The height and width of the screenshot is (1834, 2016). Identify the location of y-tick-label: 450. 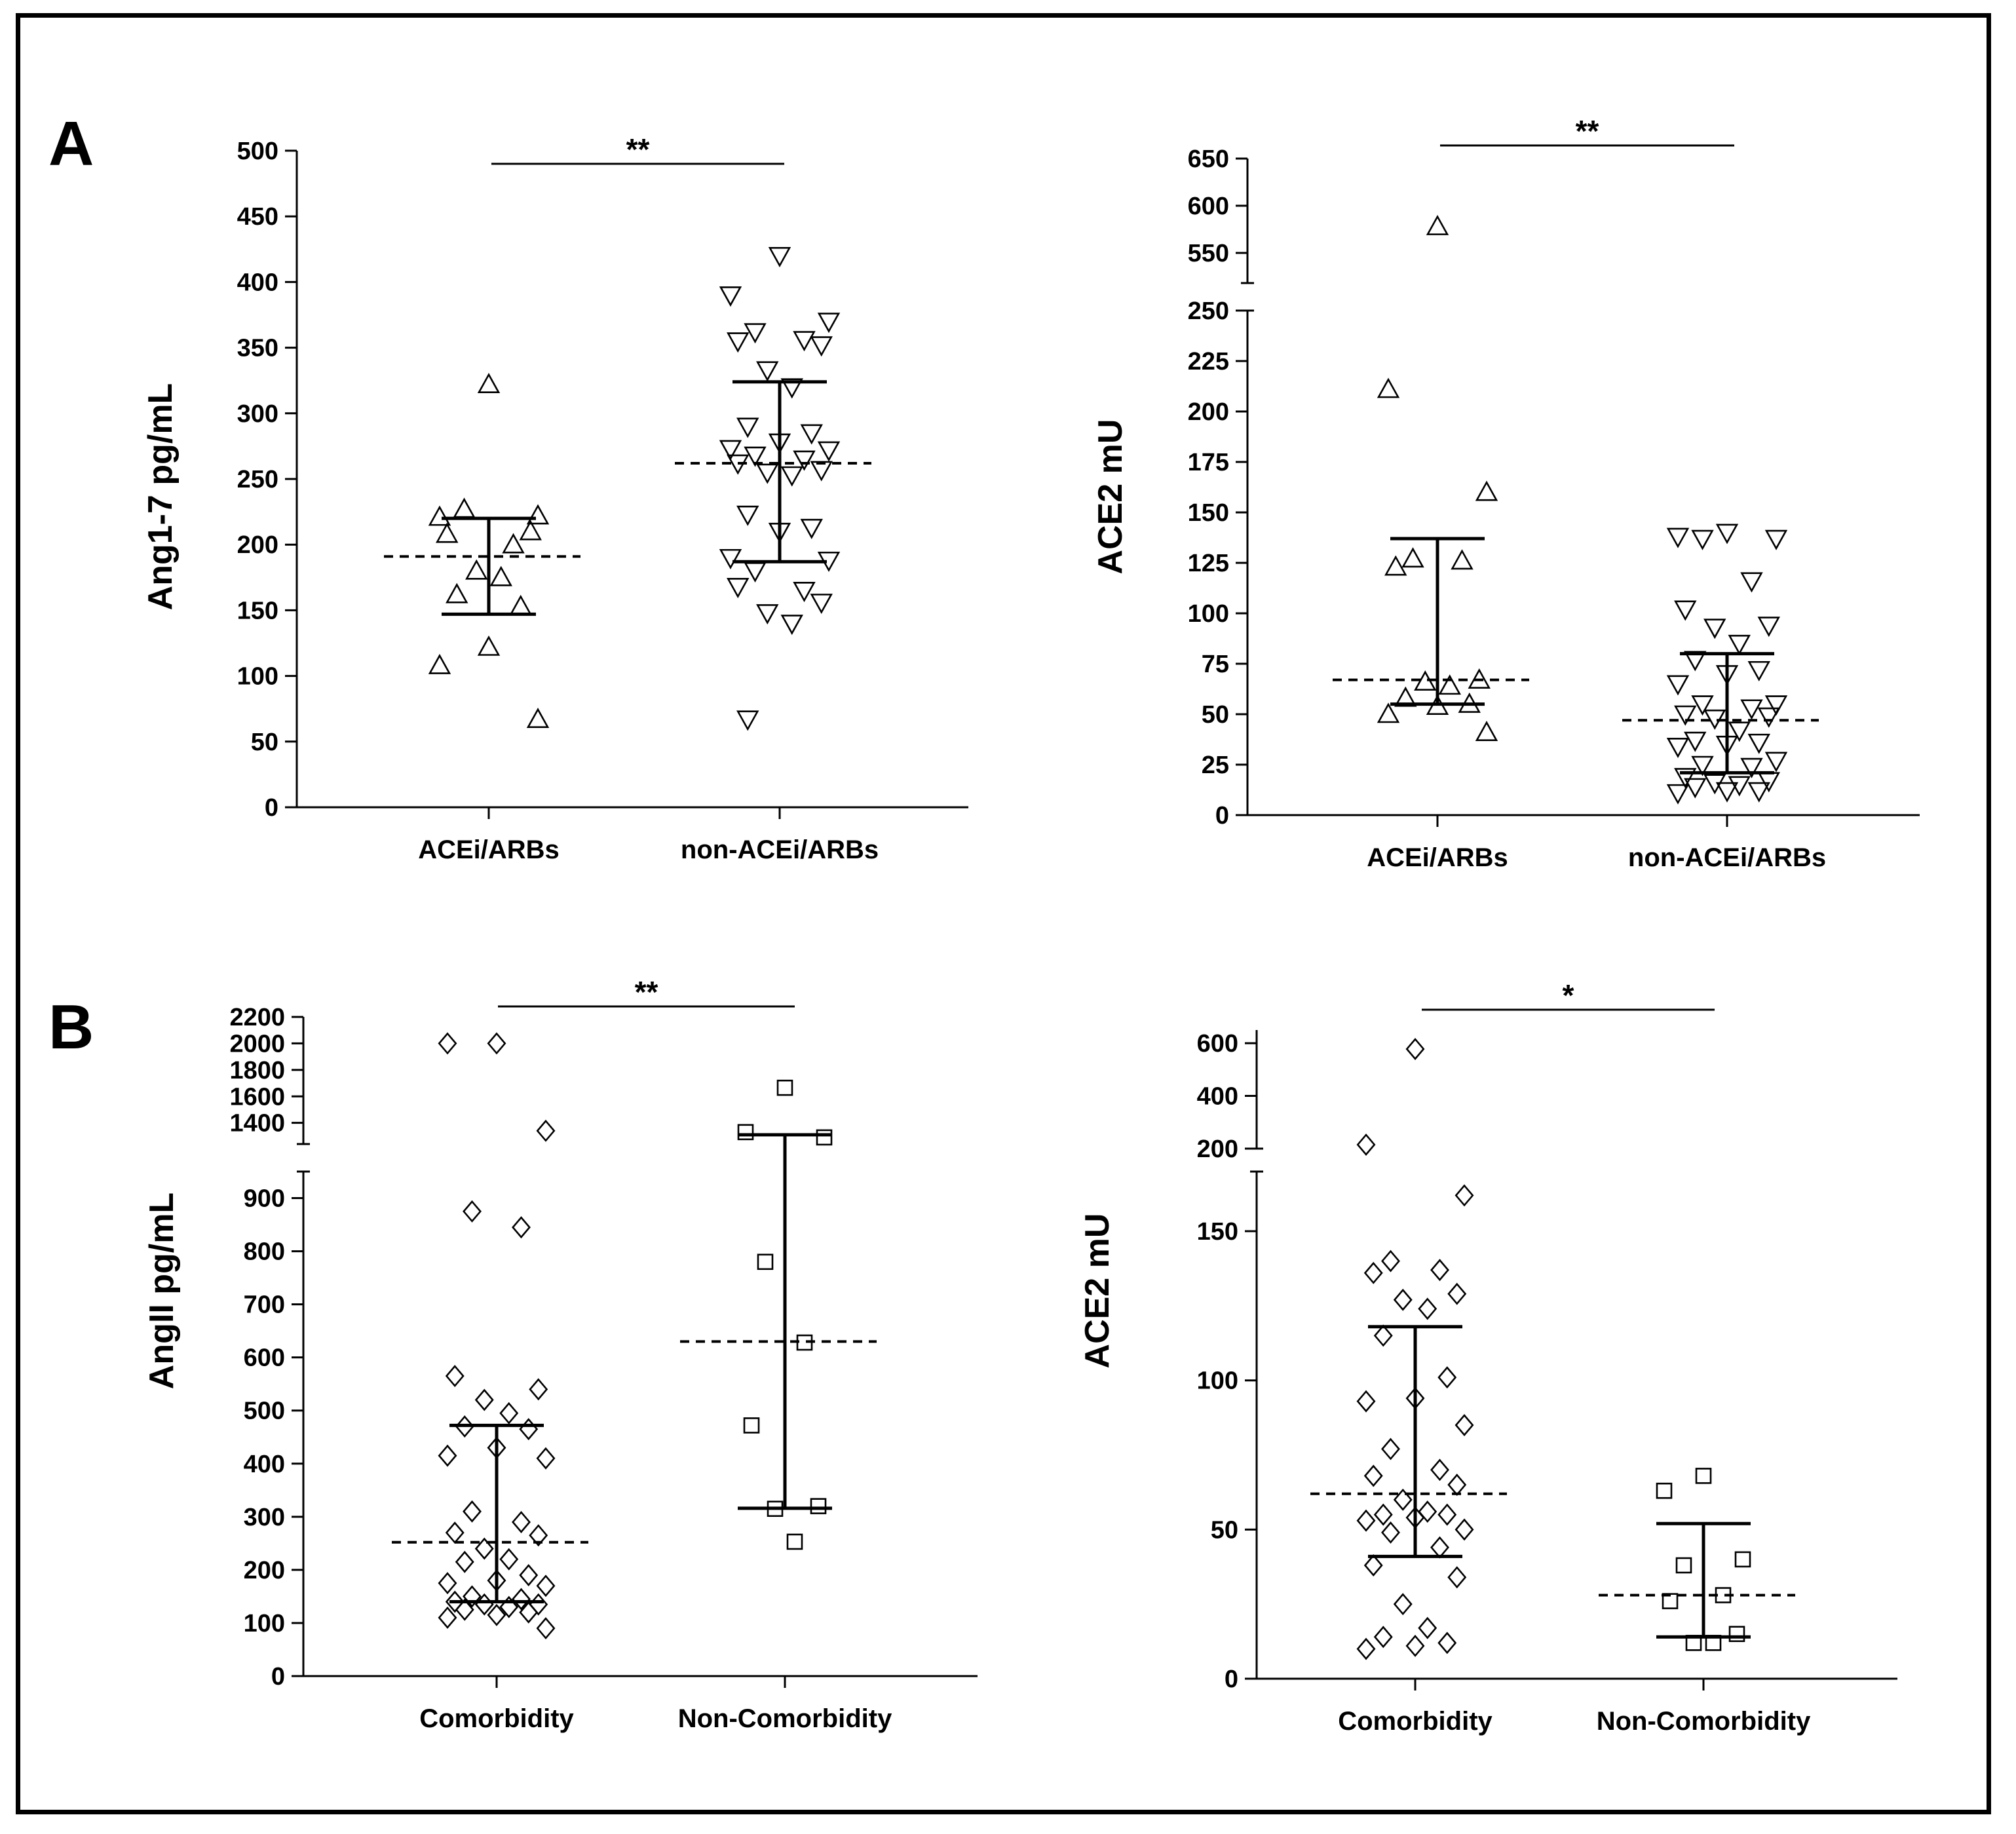
(257, 217).